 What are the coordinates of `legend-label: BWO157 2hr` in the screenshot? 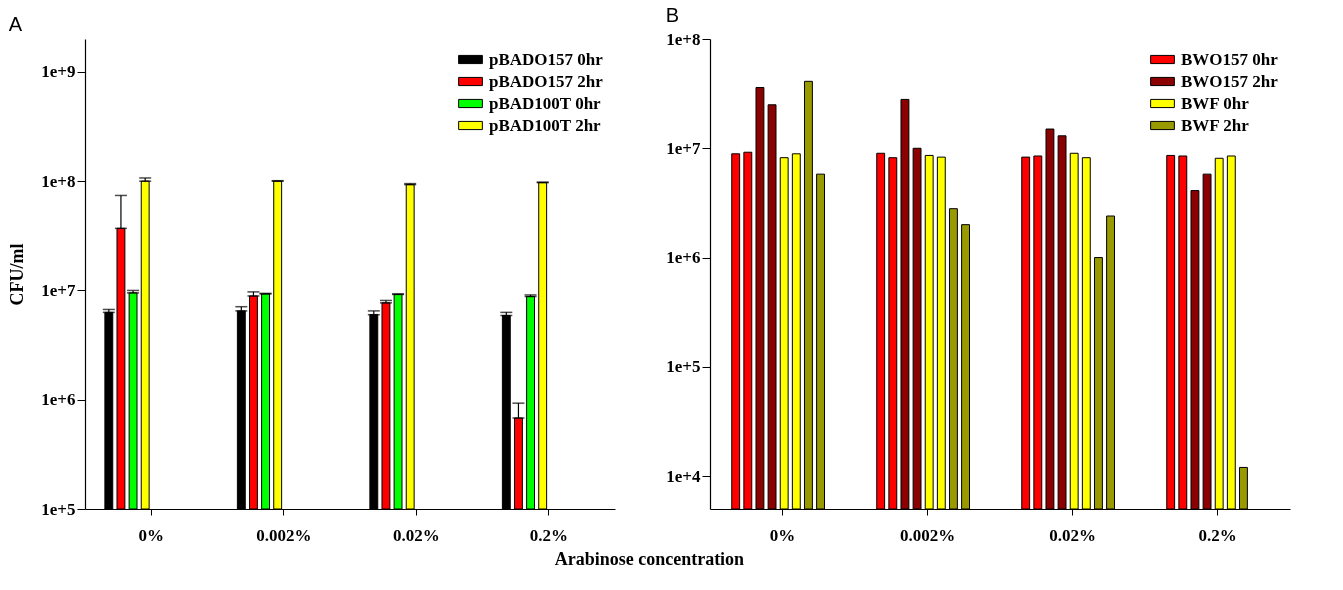 It's located at (1230, 81).